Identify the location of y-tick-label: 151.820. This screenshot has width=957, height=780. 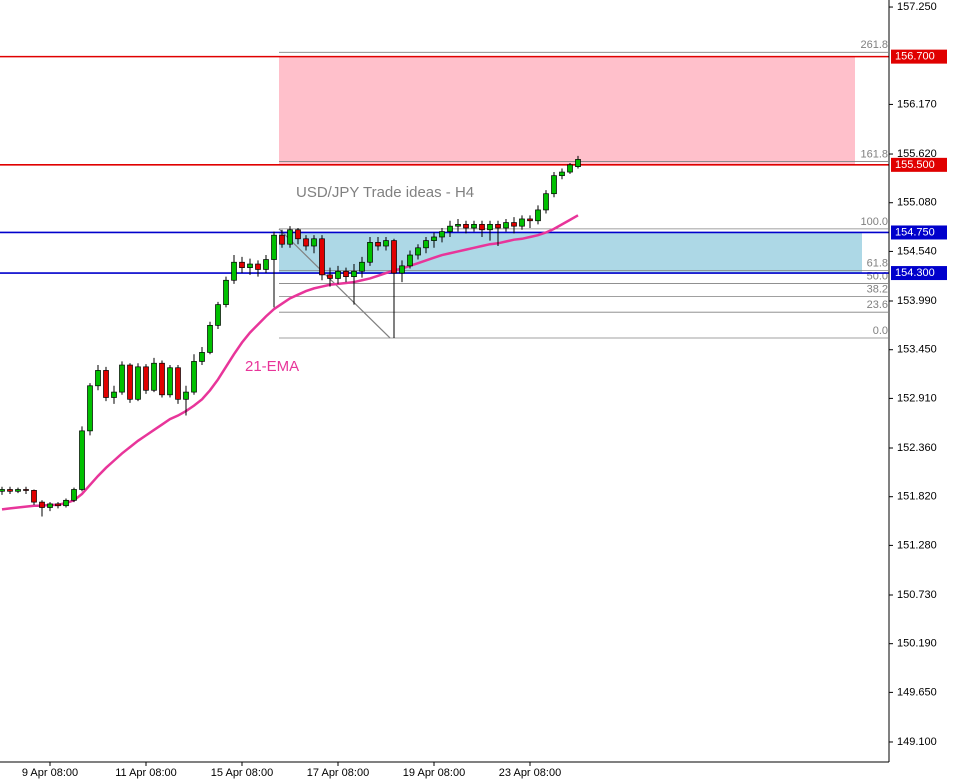
(917, 497).